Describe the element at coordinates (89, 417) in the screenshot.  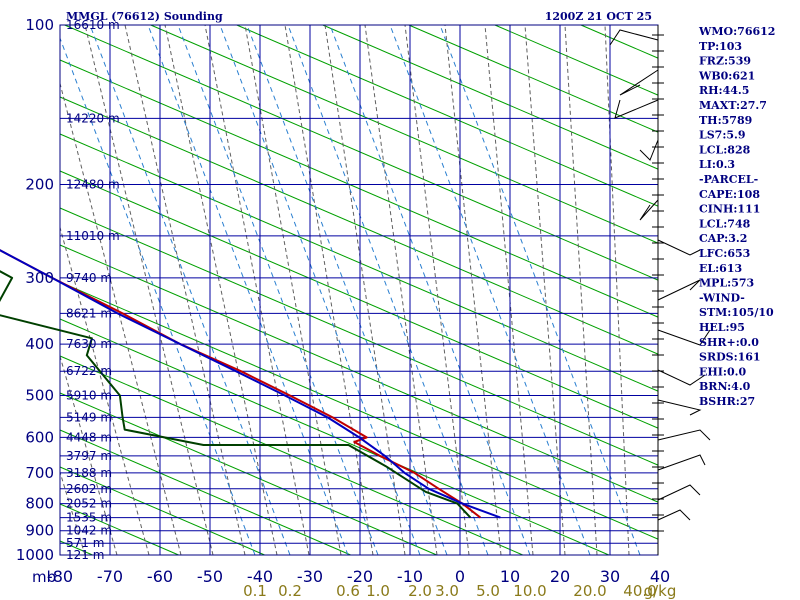
I see `height-label: 5149 m` at that location.